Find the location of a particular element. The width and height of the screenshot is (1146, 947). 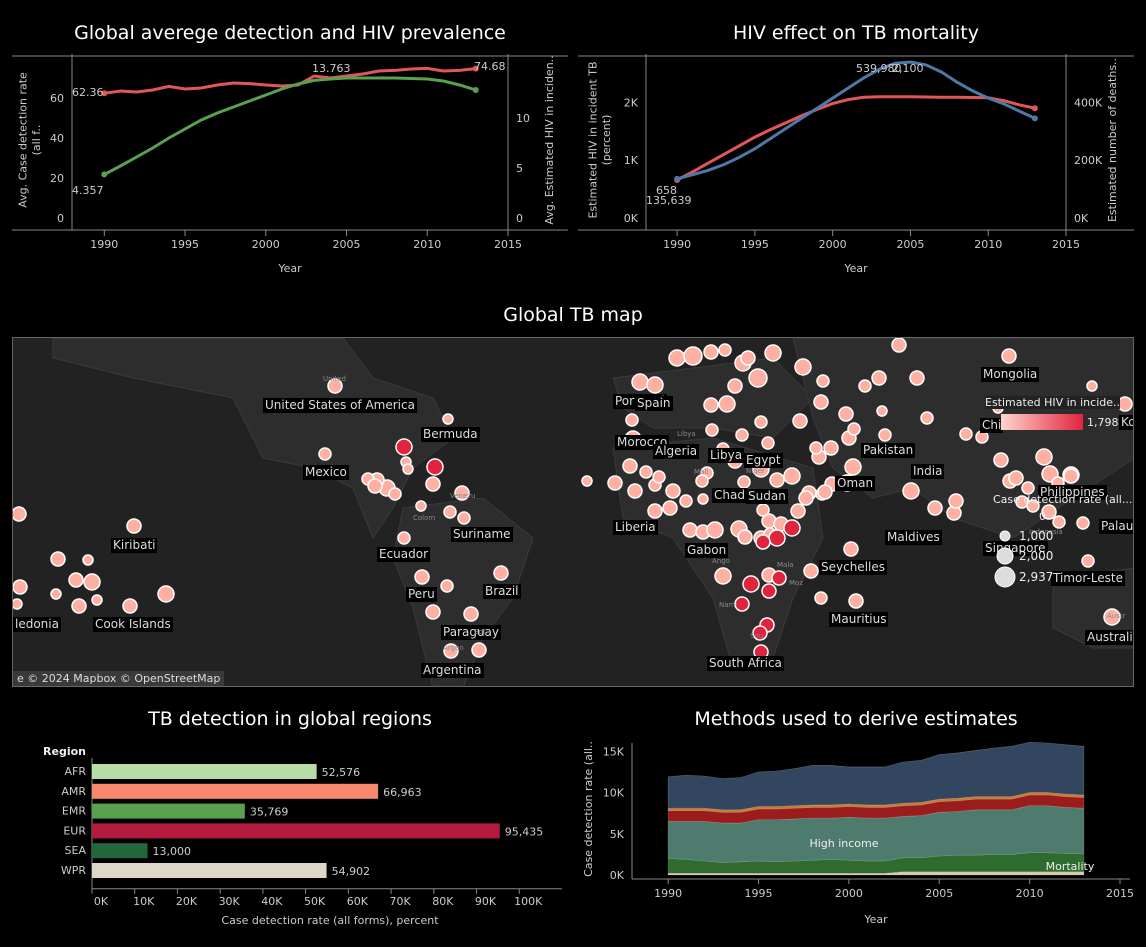

map-label: Brazil is located at coordinates (502, 591).